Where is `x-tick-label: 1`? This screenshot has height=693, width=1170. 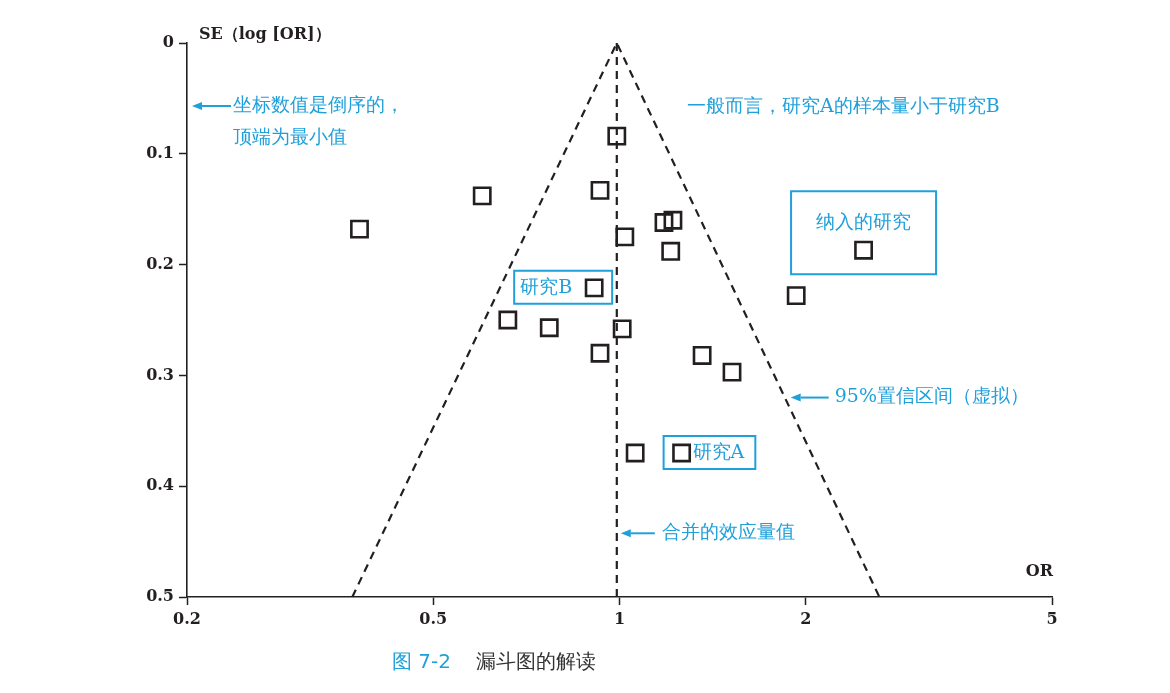
x-tick-label: 1 is located at coordinates (619, 618).